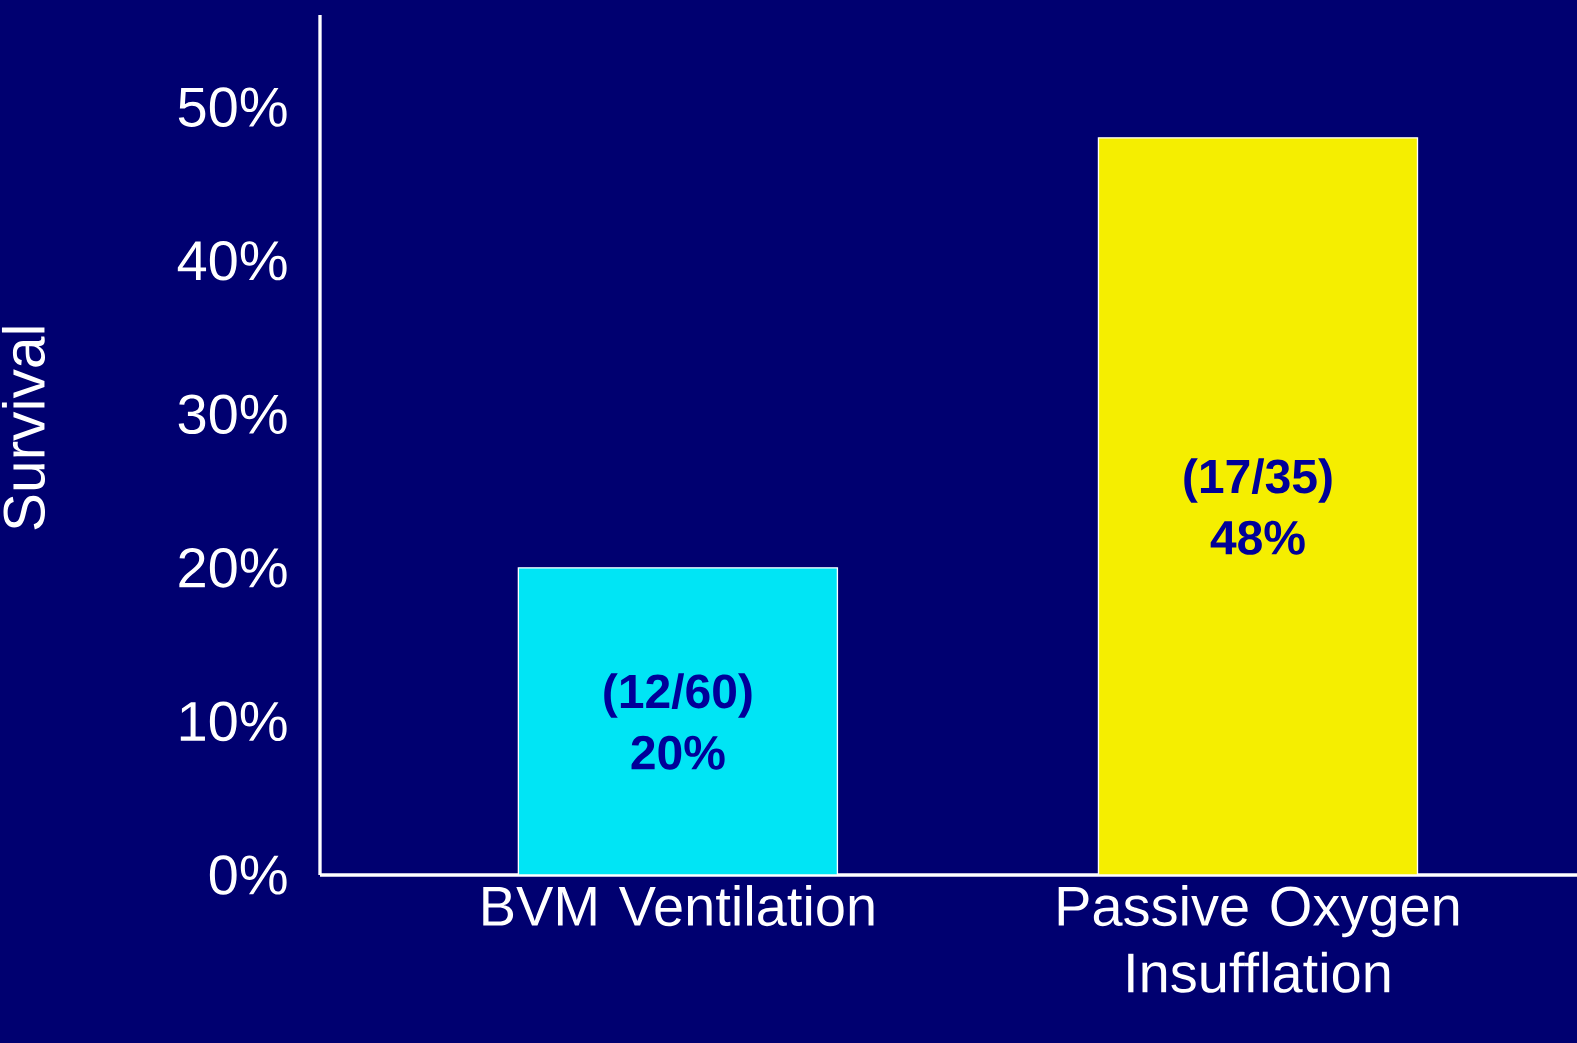  What do you see at coordinates (1258, 506) in the screenshot?
I see `data-label: (17/35) 48%` at bounding box center [1258, 506].